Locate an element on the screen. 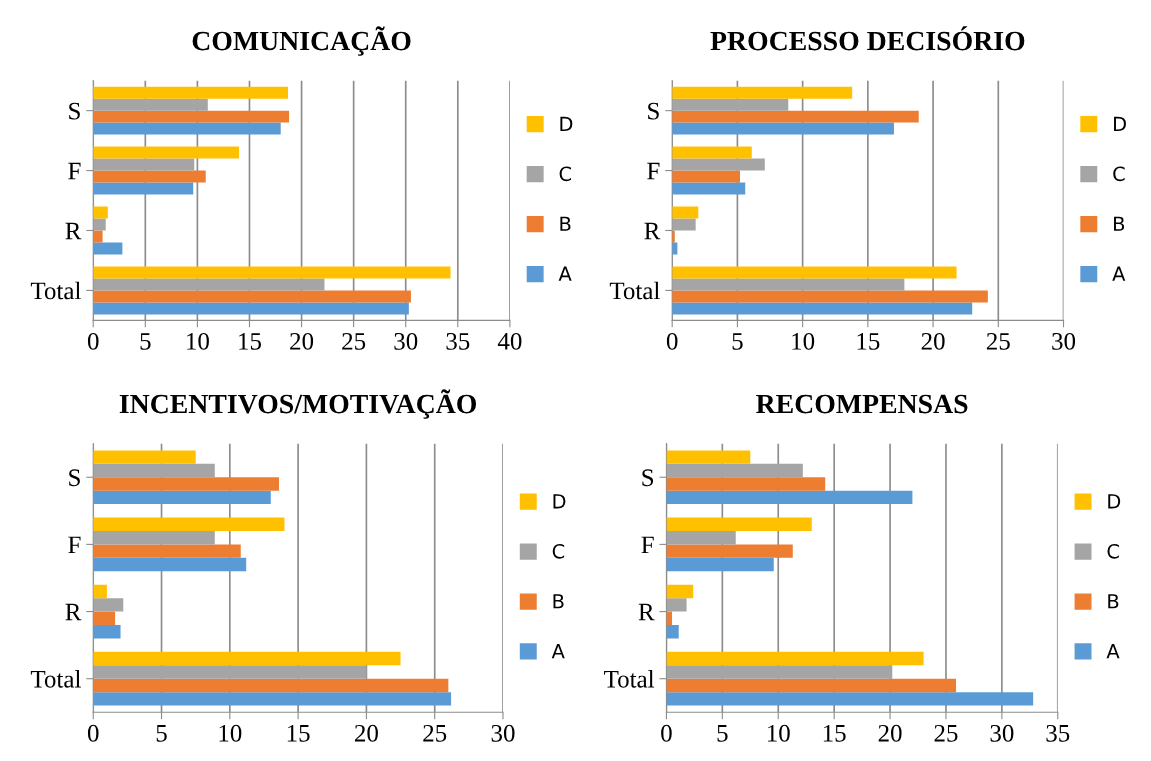 The image size is (1151, 761). chart-title: COMUNICAÇÃO is located at coordinates (301, 41).